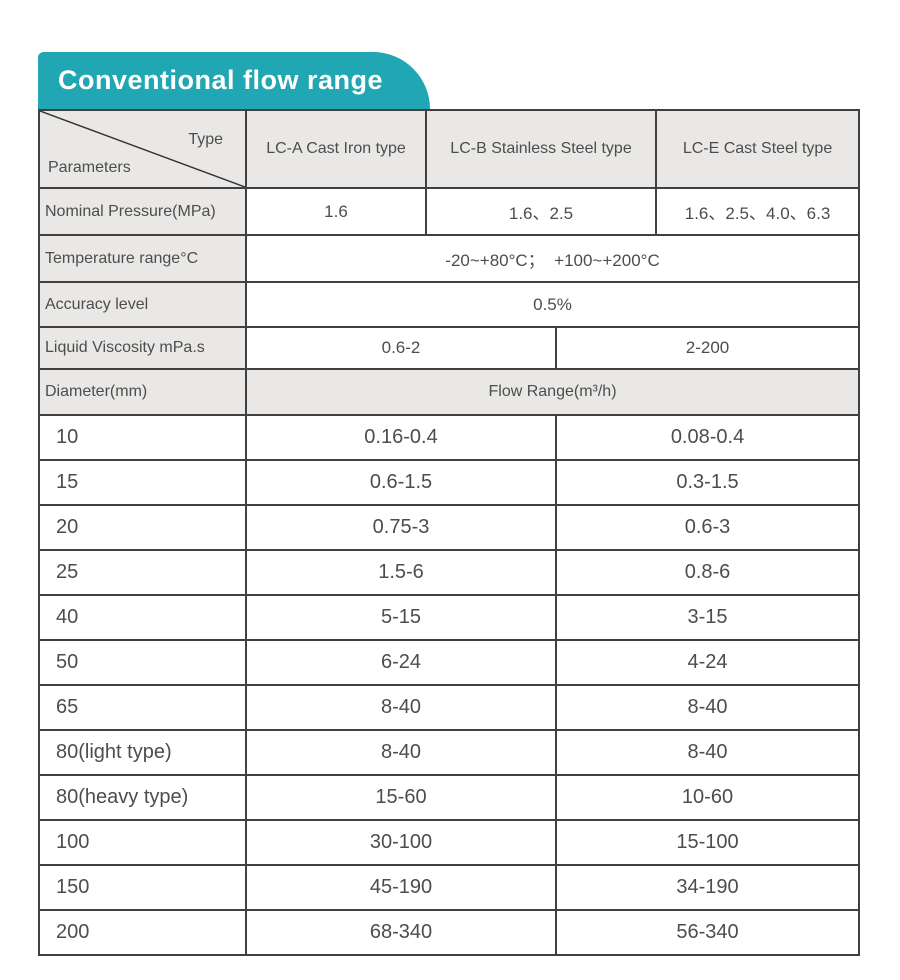  I want to click on diameter-header-row: Diameter(mm) Flow Range(m³/h), so click(449, 392).